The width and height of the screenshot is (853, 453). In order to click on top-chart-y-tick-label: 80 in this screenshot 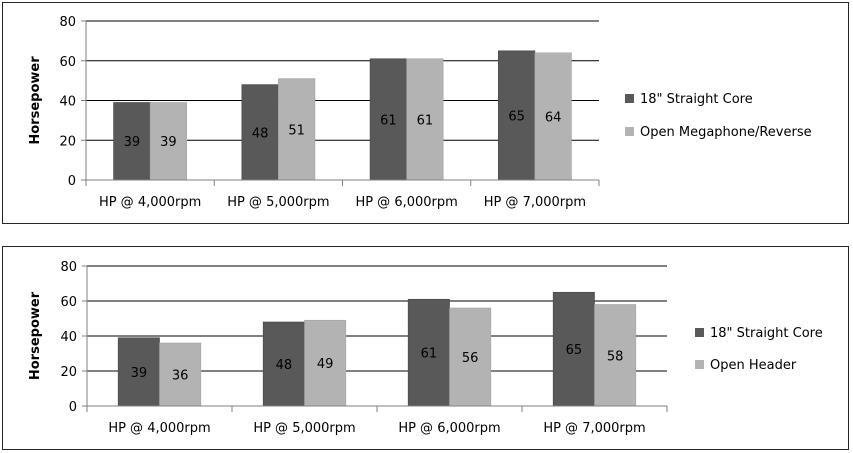, I will do `click(67, 22)`.